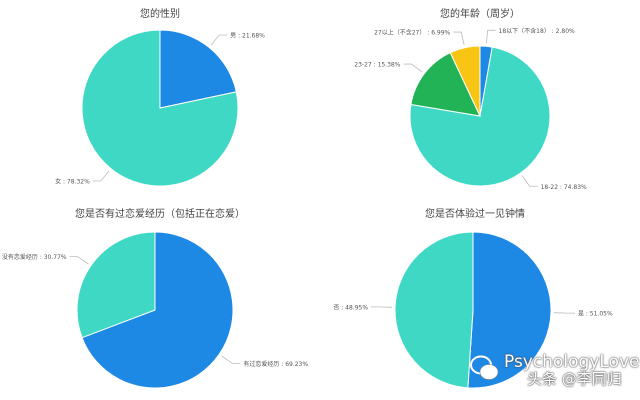 Image resolution: width=640 pixels, height=400 pixels. What do you see at coordinates (72, 182) in the screenshot?
I see `slice-label: 女 : 78.32%` at bounding box center [72, 182].